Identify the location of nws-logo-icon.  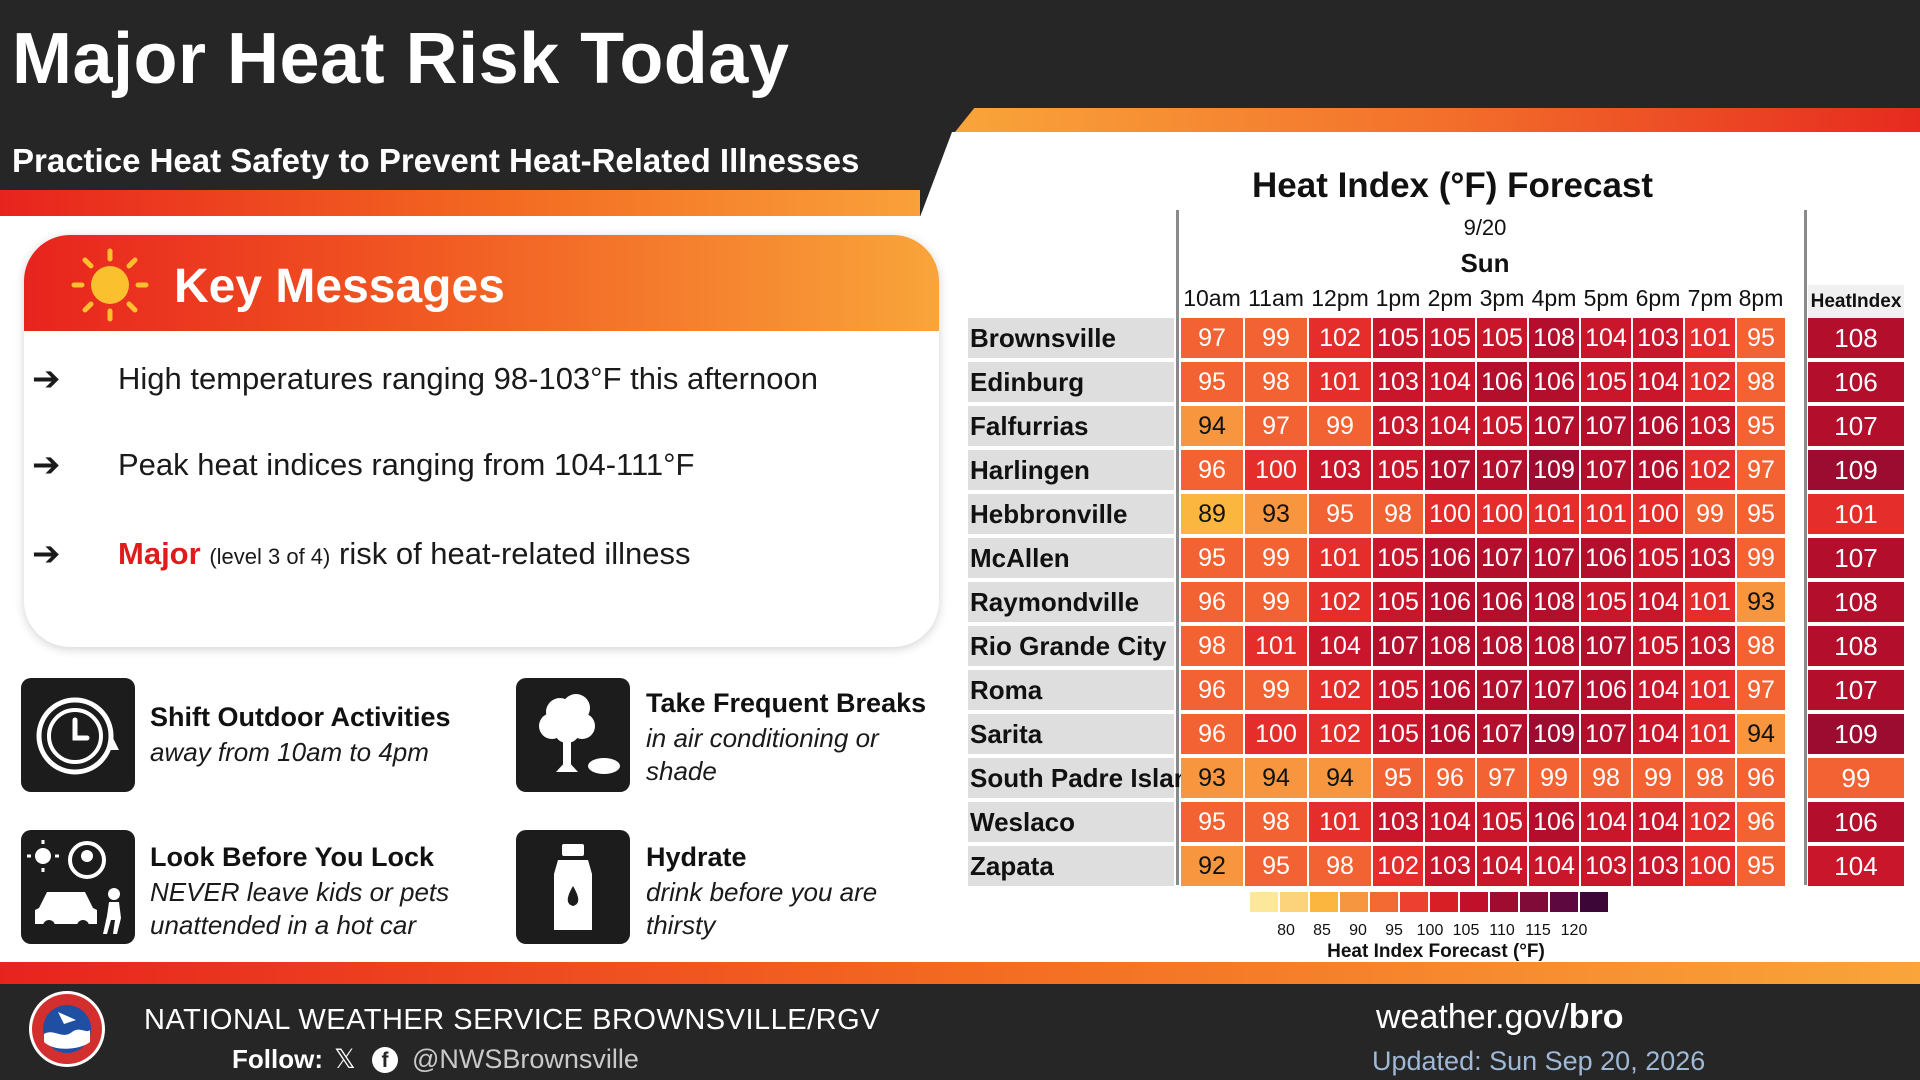
(67, 1029).